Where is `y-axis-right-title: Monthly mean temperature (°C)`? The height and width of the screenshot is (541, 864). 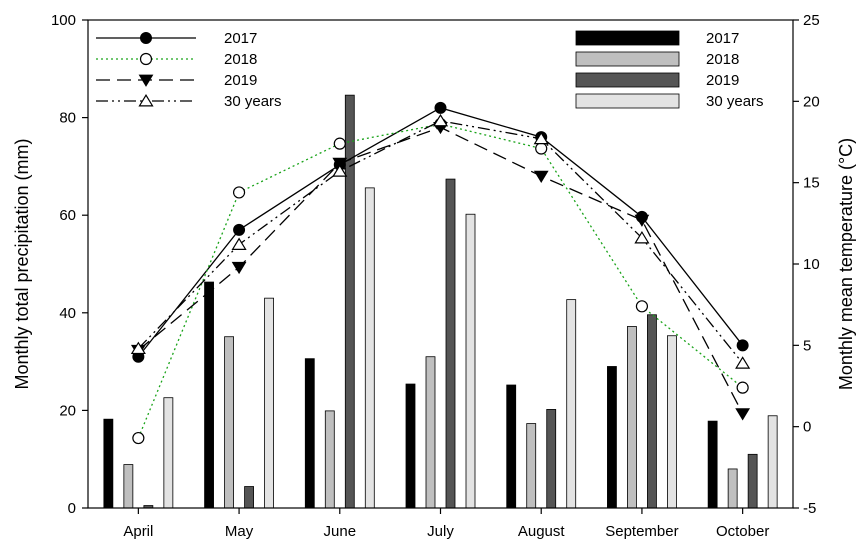
y-axis-right-title: Monthly mean temperature (°C) is located at coordinates (846, 264).